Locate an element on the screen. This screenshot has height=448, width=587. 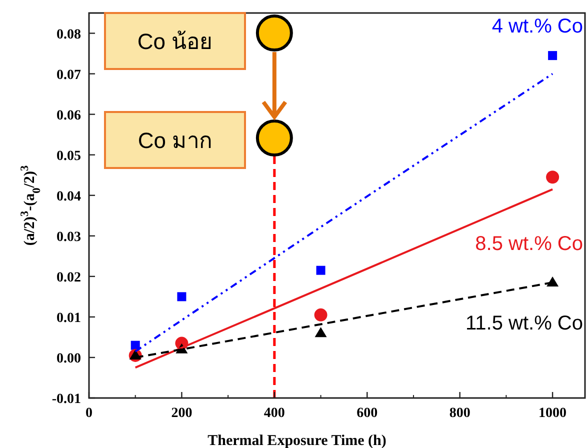
y-tick-label: 0.07 is located at coordinates (68, 75).